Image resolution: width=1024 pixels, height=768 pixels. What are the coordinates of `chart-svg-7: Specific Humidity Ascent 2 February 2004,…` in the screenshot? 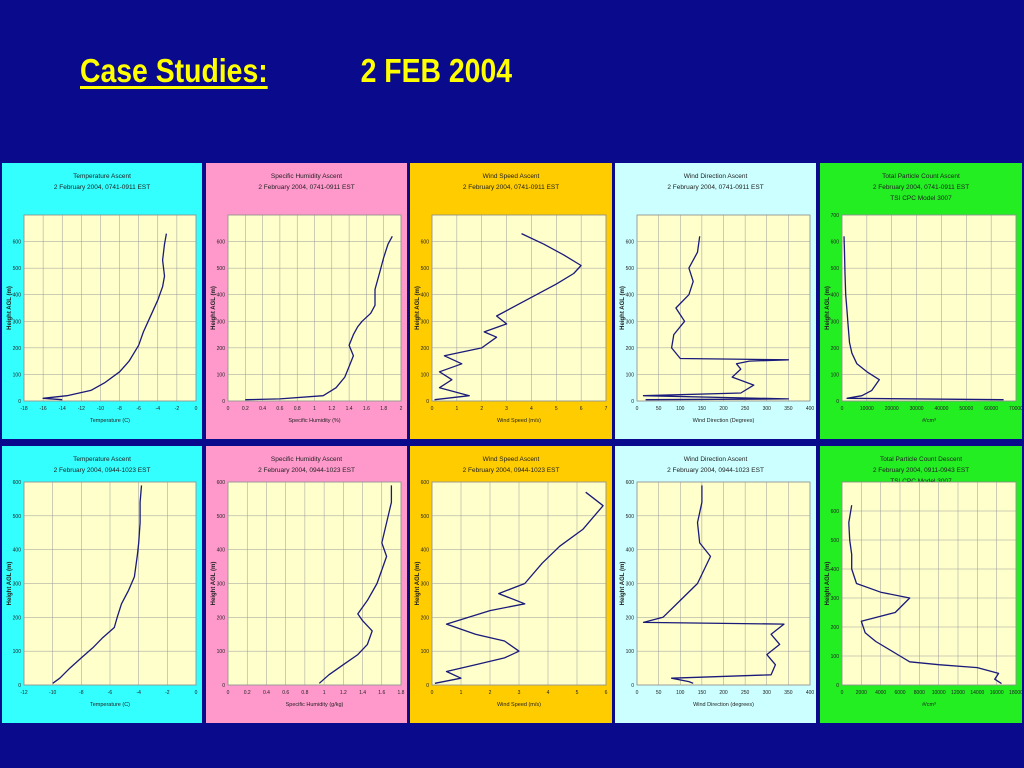 It's located at (308, 582).